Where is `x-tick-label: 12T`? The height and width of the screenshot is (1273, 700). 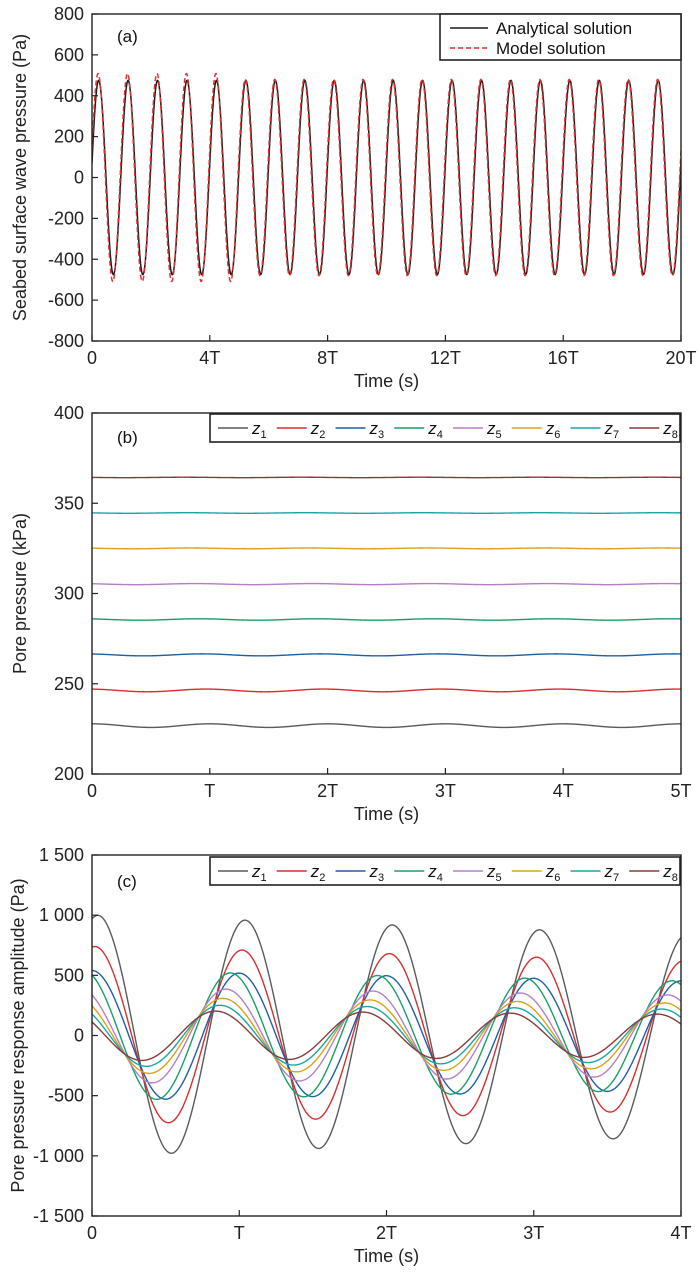
x-tick-label: 12T is located at coordinates (445, 358).